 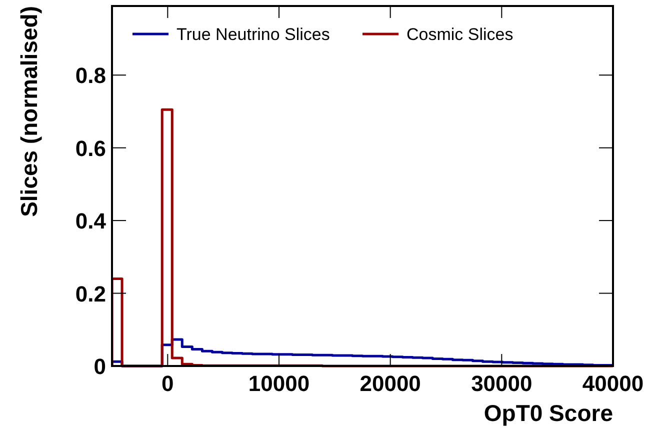 I want to click on x-axis-title: OpT0 Score, so click(x=548, y=413).